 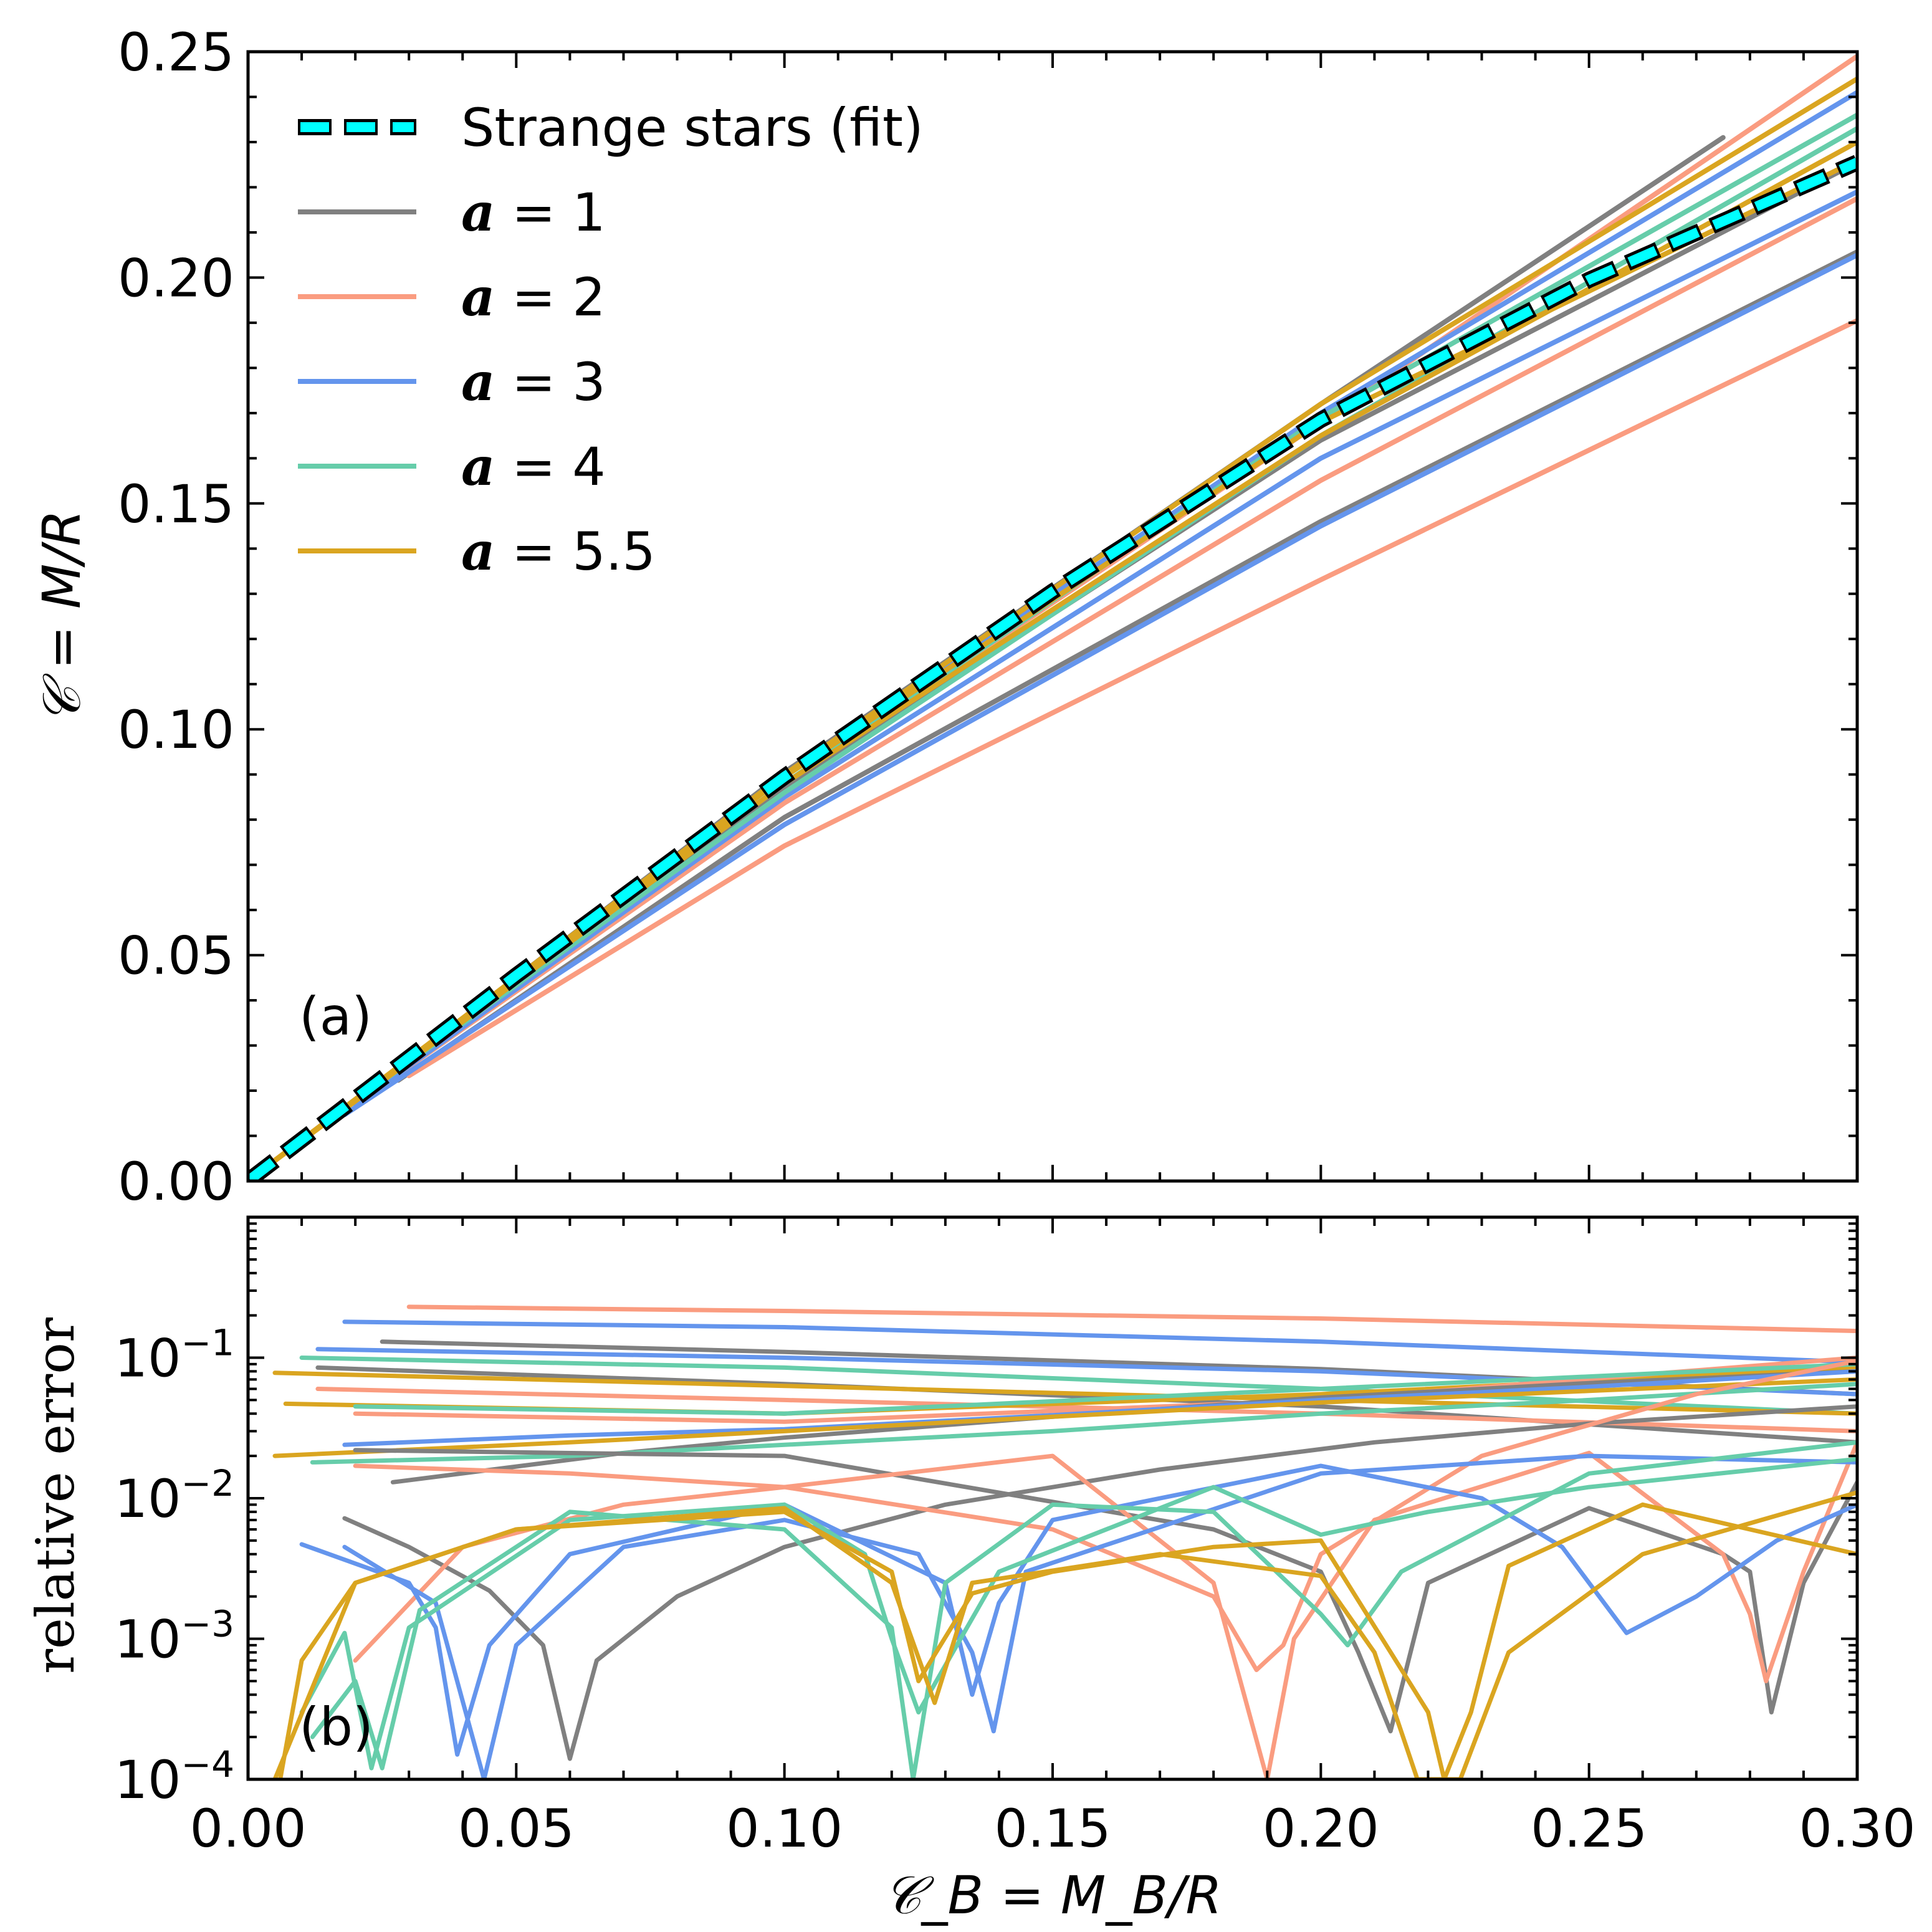 What do you see at coordinates (533, 297) in the screenshot?
I see `legend-label-a2: a = 2` at bounding box center [533, 297].